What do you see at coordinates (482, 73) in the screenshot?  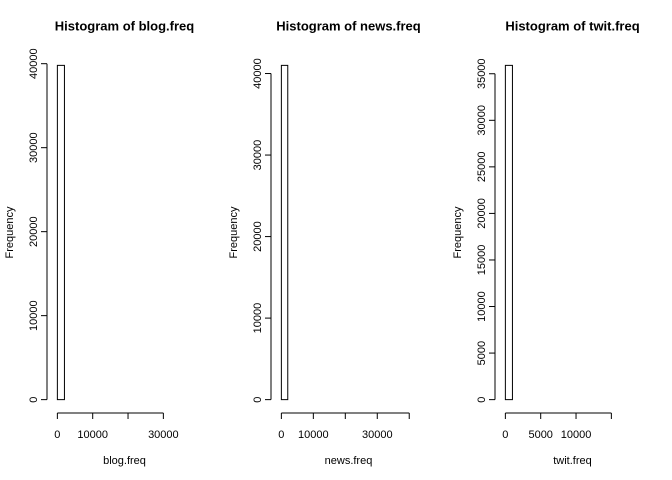 I see `y-tick-label: 35000` at bounding box center [482, 73].